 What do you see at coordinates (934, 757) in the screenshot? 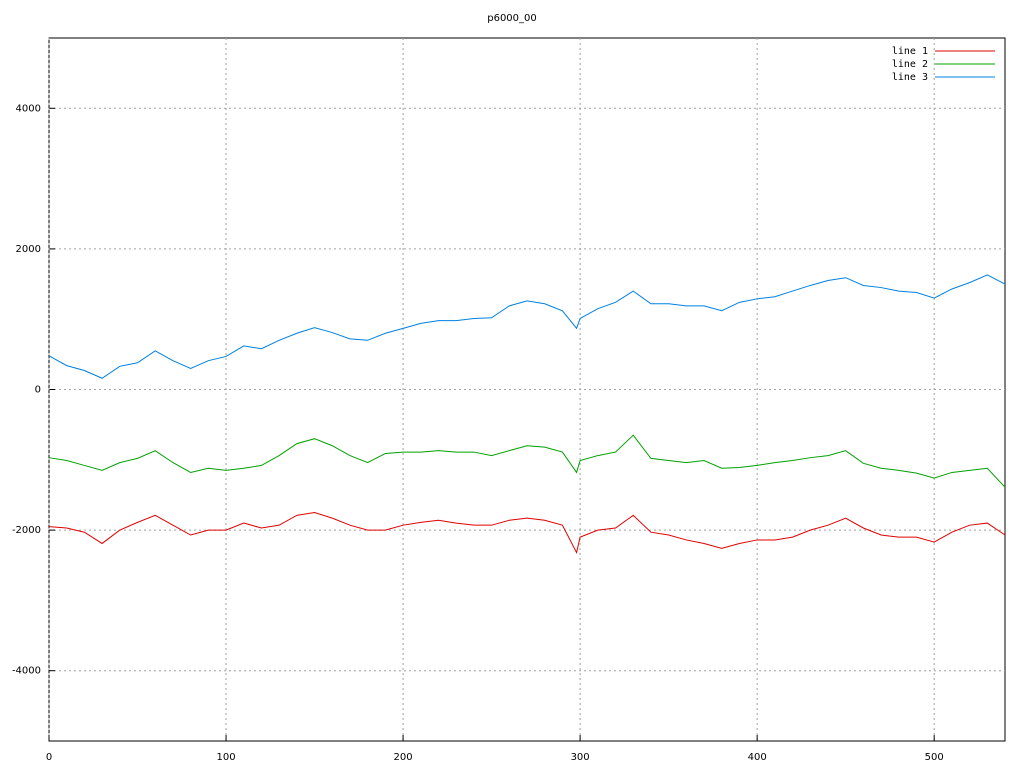
I see `x-tick-label: 500` at bounding box center [934, 757].